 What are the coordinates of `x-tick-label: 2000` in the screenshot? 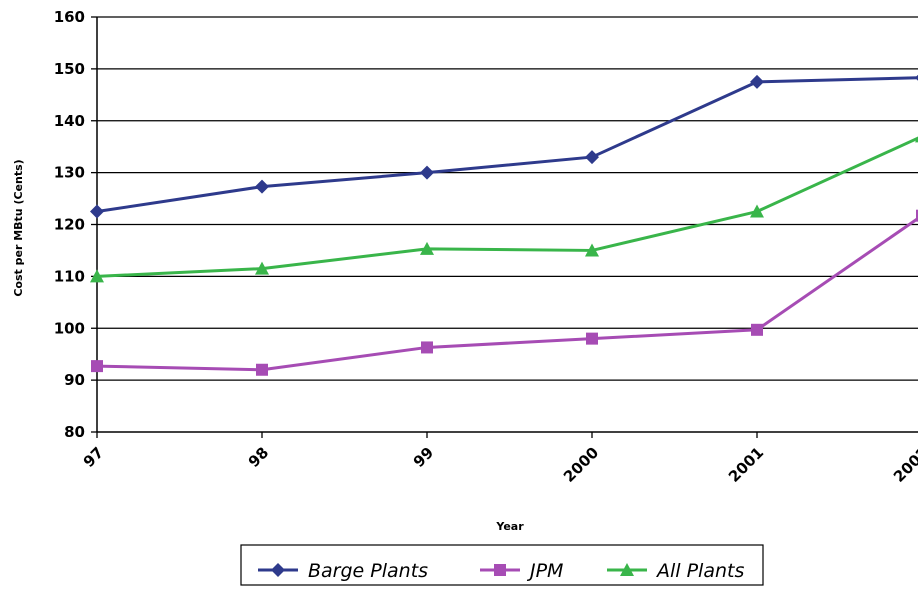 It's located at (581, 465).